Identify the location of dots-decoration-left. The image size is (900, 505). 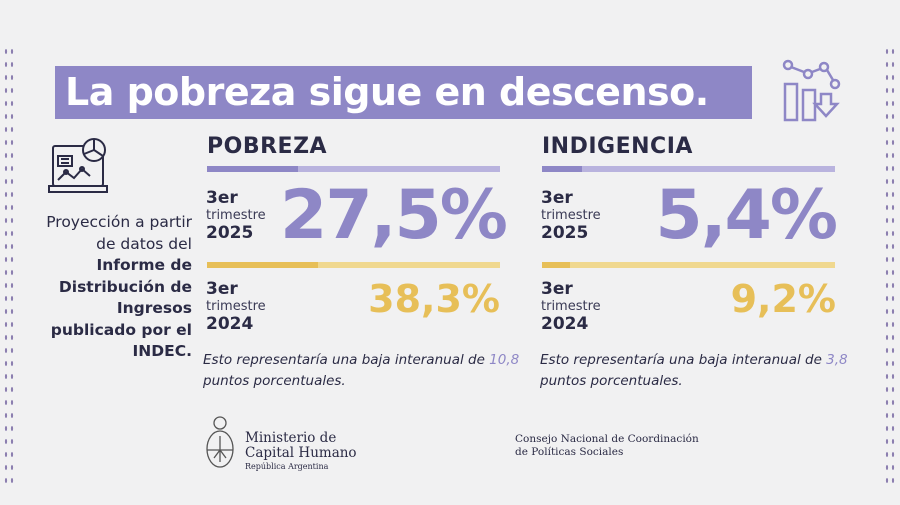
(9, 265).